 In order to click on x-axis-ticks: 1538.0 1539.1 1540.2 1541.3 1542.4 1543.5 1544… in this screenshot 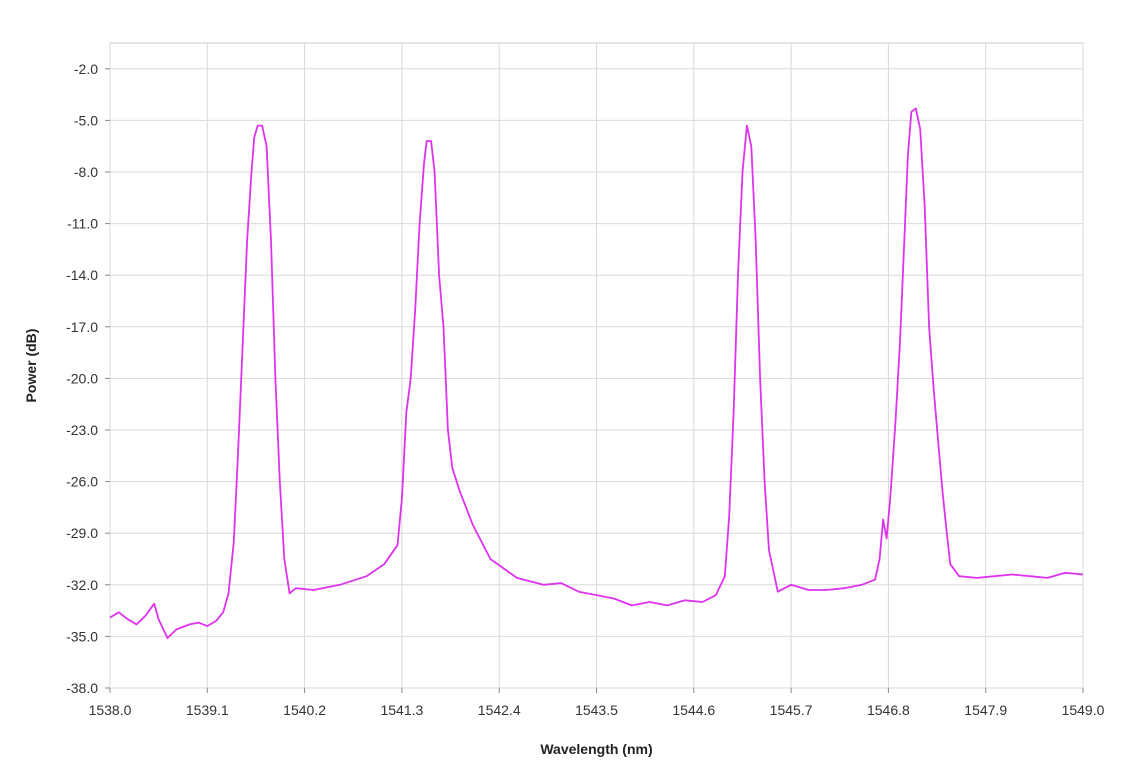, I will do `click(597, 703)`.